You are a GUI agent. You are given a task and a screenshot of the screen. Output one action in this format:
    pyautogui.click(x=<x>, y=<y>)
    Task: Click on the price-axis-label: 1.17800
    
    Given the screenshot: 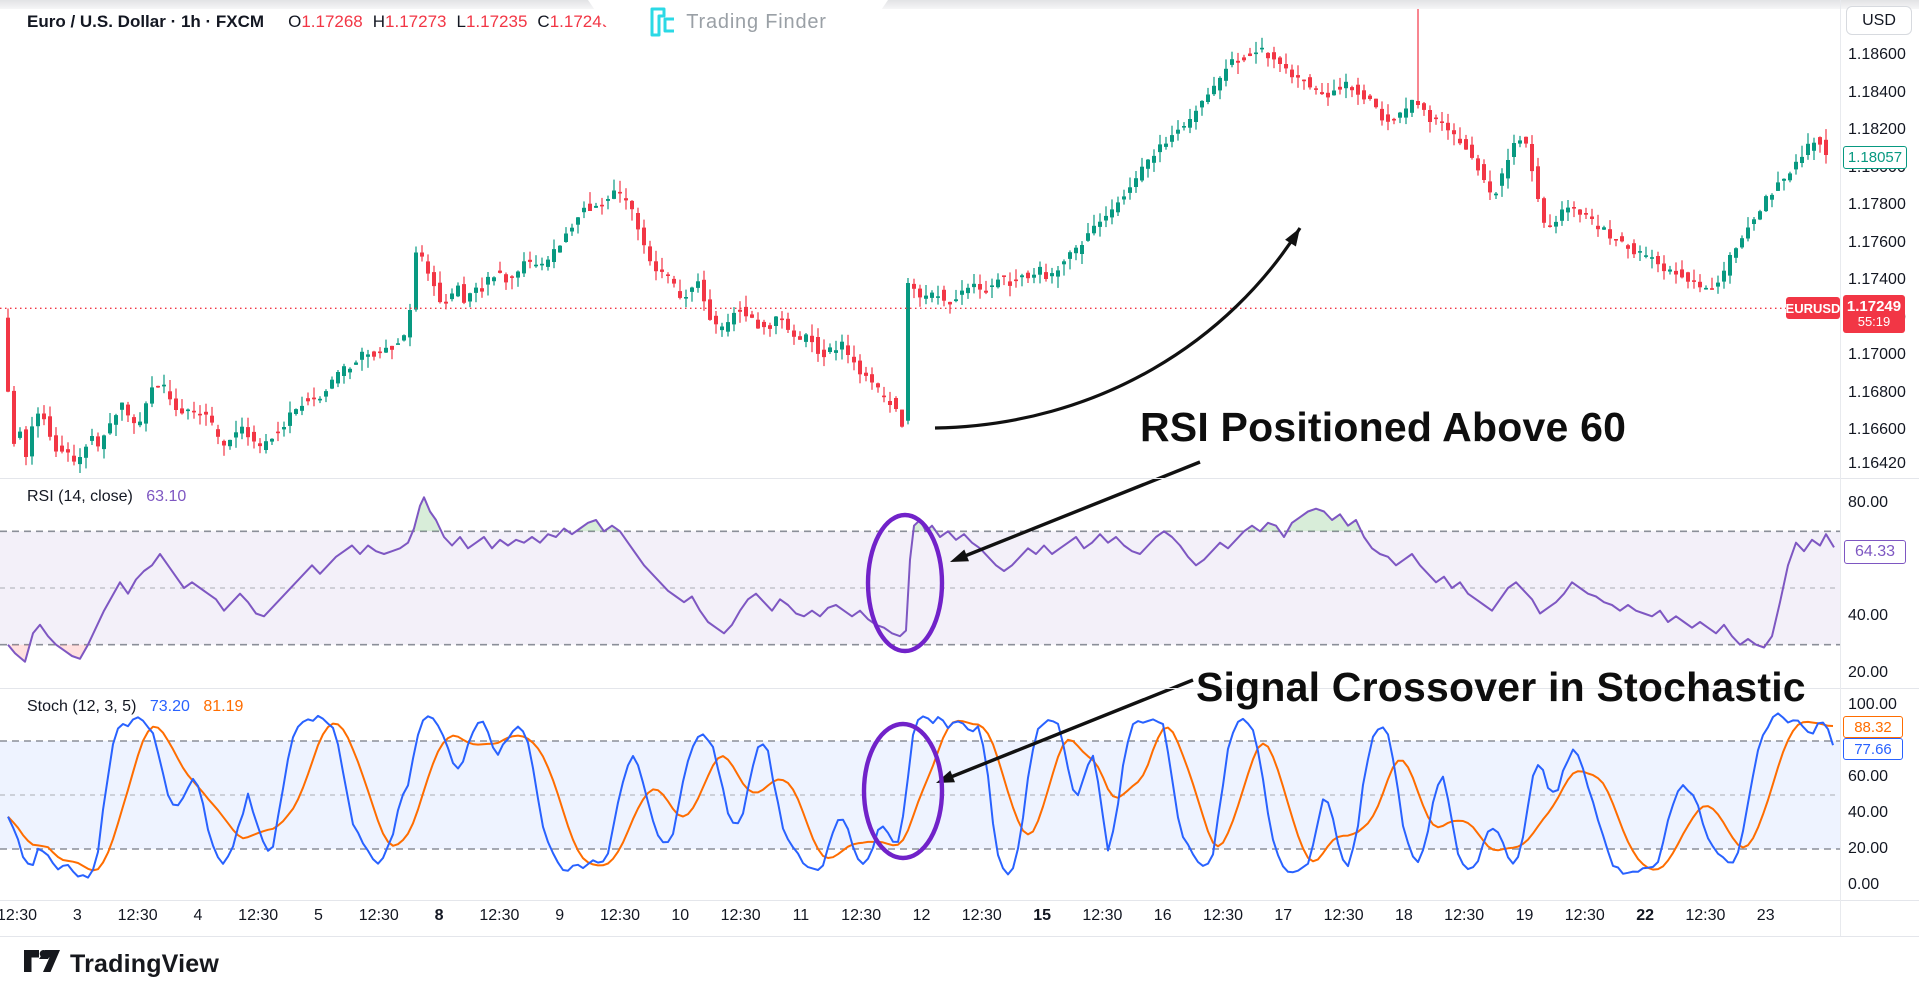 What is the action you would take?
    pyautogui.click(x=1877, y=204)
    